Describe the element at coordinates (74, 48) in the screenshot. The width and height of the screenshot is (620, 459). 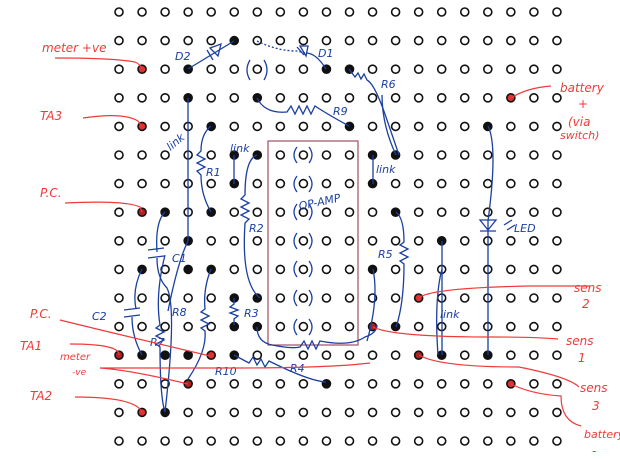
I see `meter-pos-label: meter +ve` at that location.